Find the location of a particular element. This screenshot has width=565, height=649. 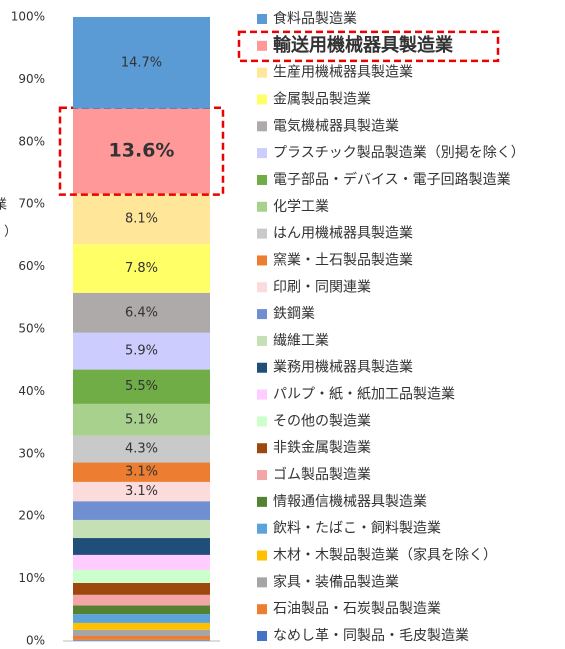

legend-label: 金属製品製造業 is located at coordinates (322, 99).